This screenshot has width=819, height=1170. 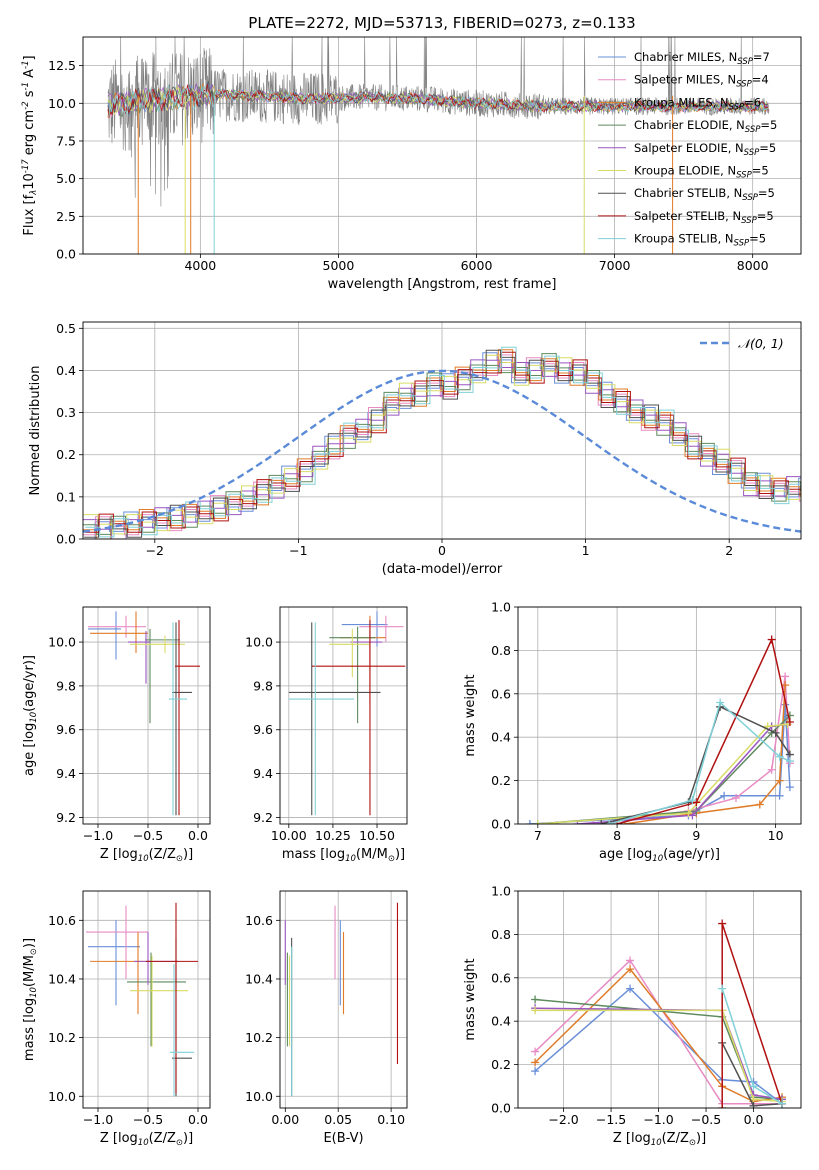 I want to click on y-tick-label: 7.5, so click(x=66, y=140).